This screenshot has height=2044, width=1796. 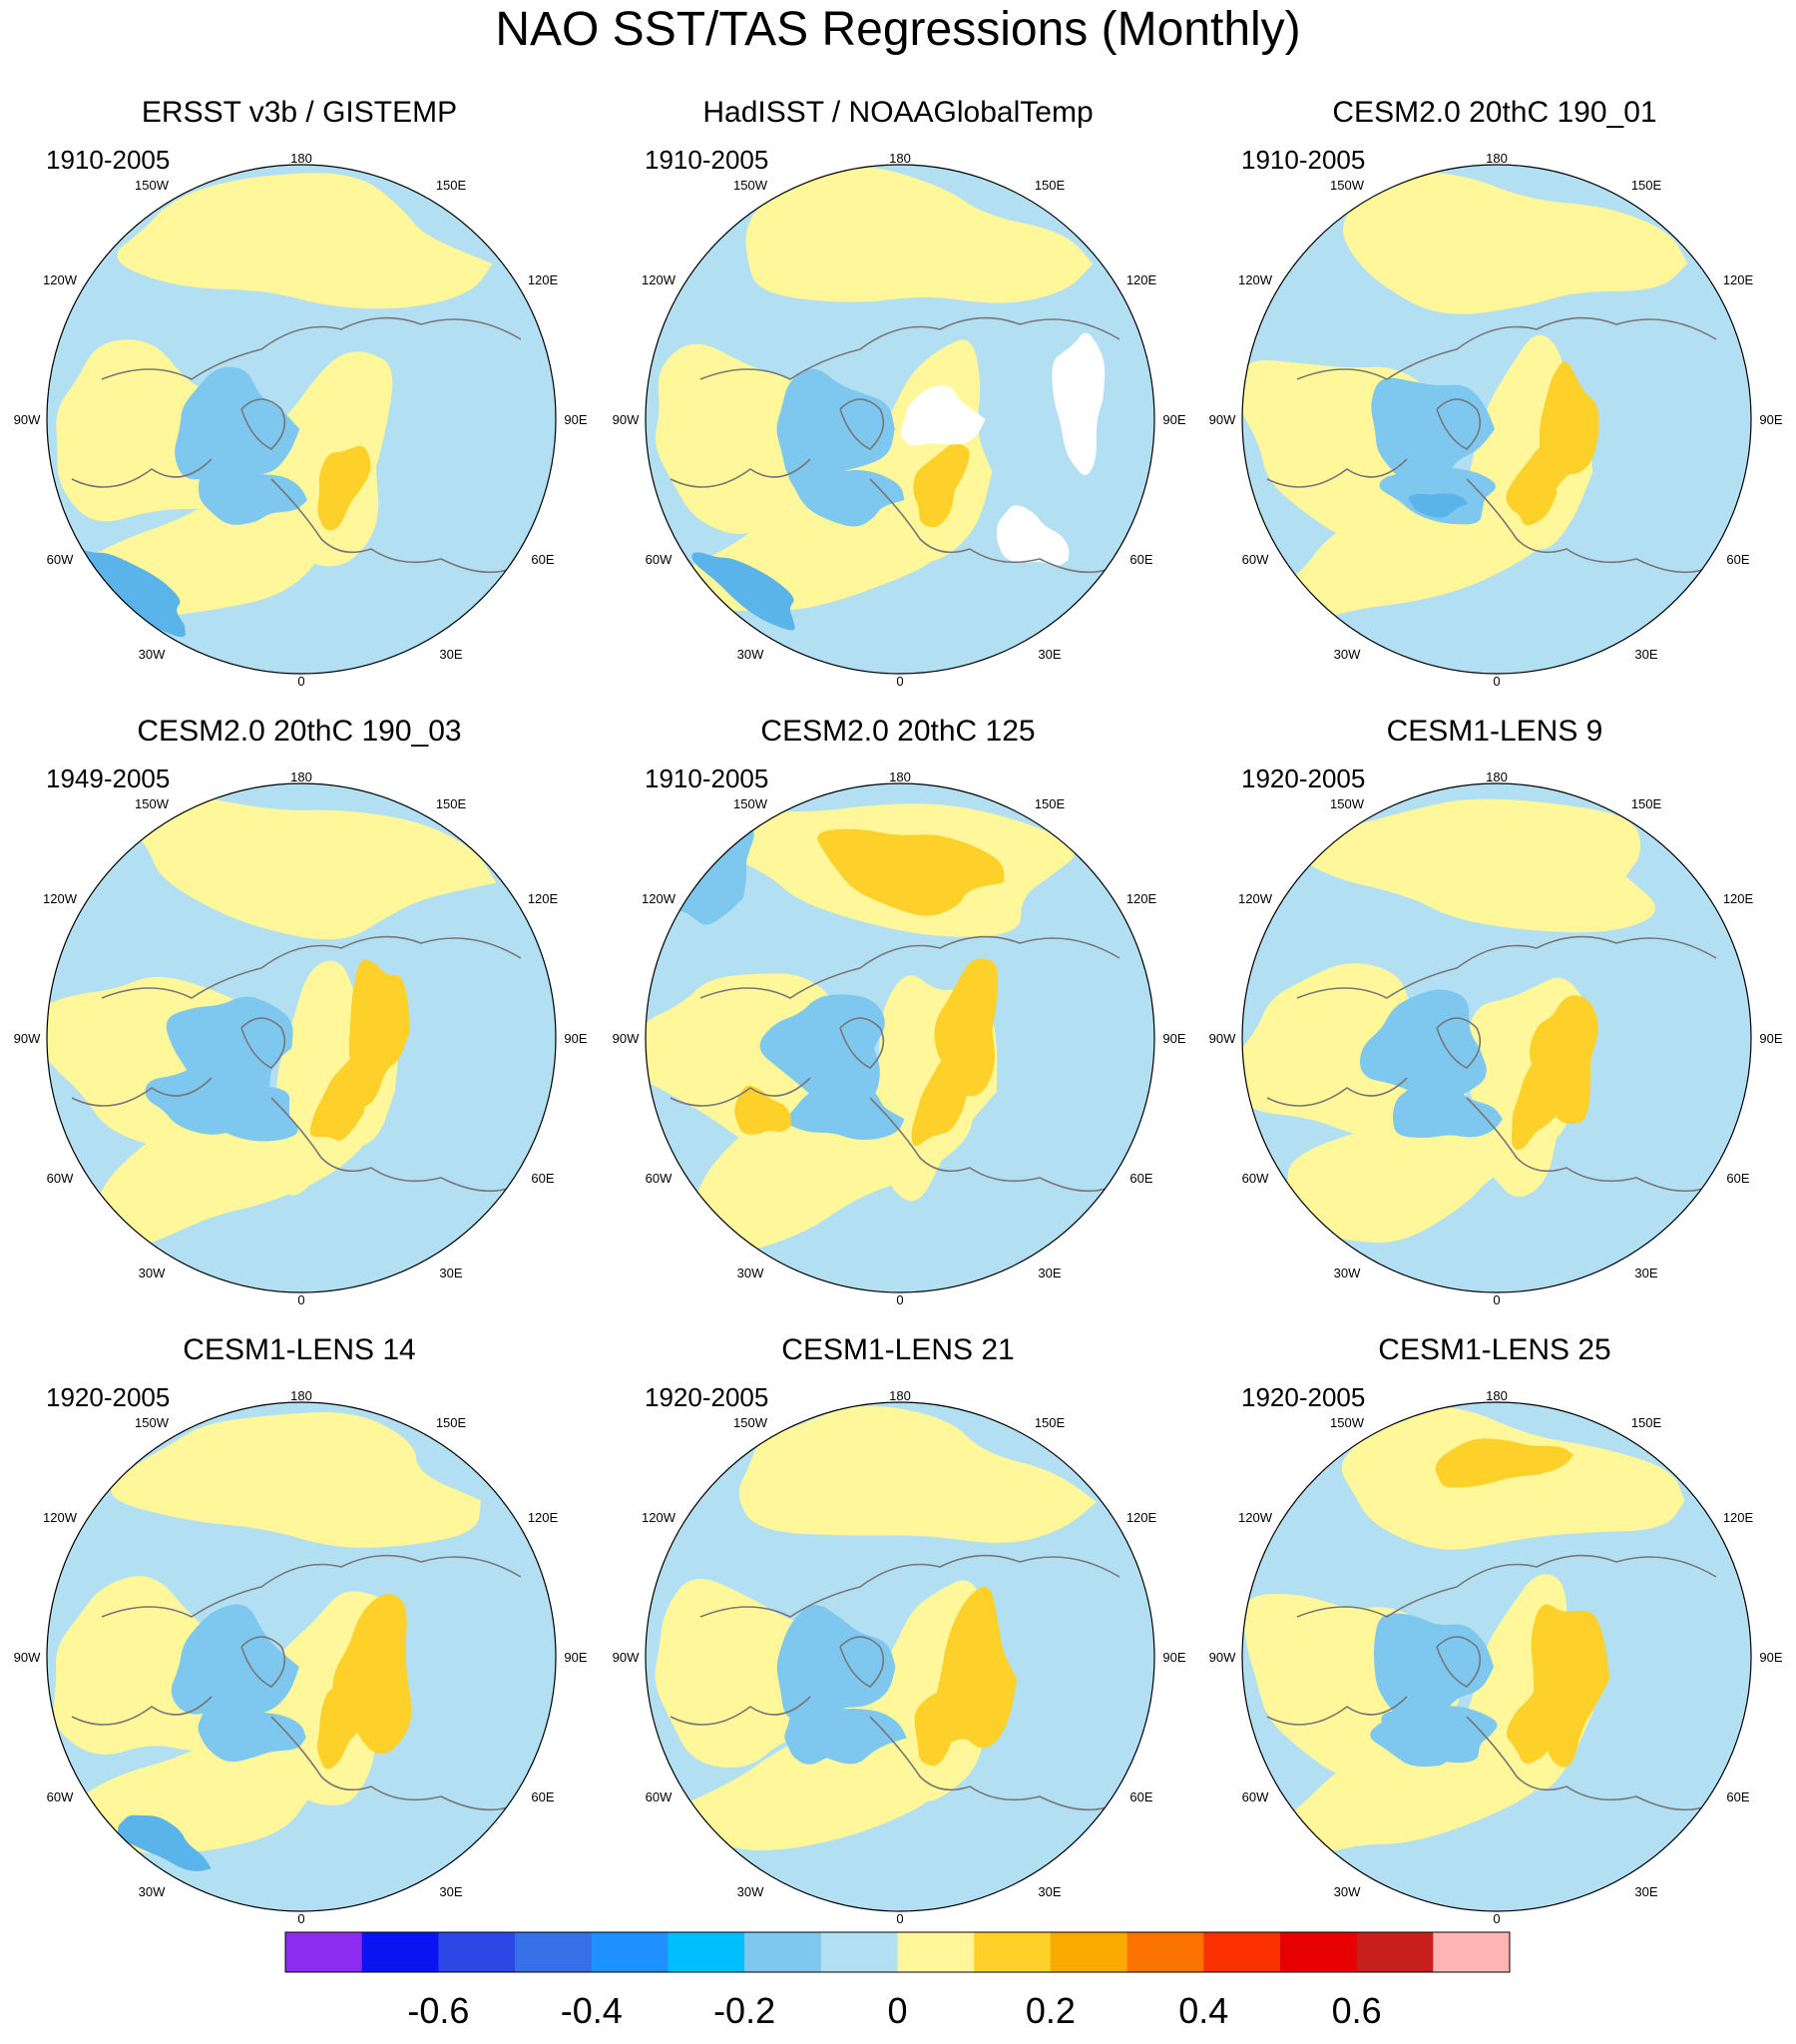 I want to click on colorbar-tick-label: 0, so click(x=897, y=2010).